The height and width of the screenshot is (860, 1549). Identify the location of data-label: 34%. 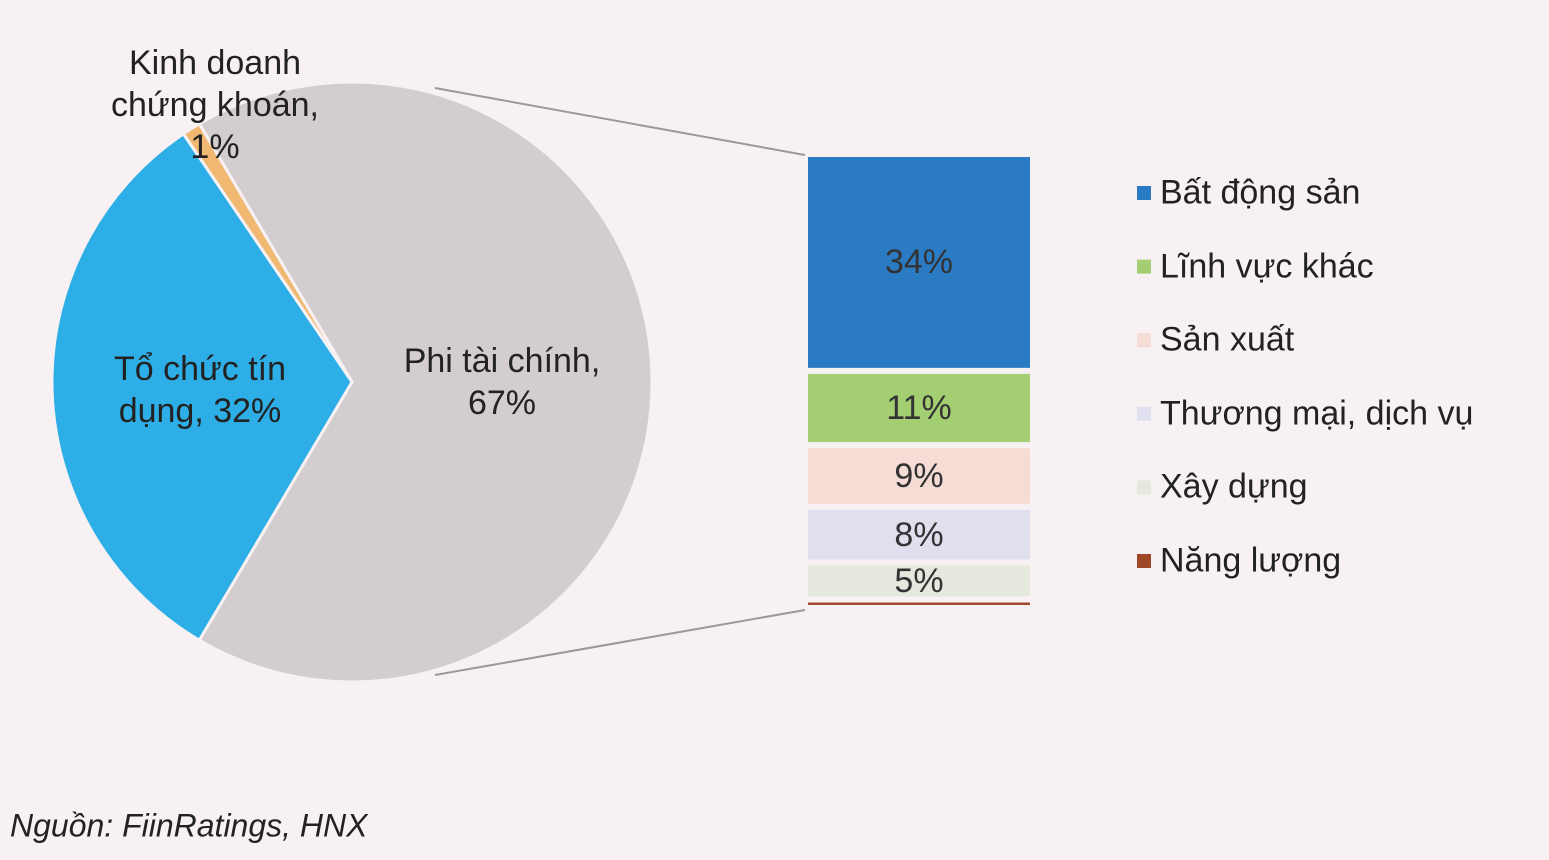
(919, 262).